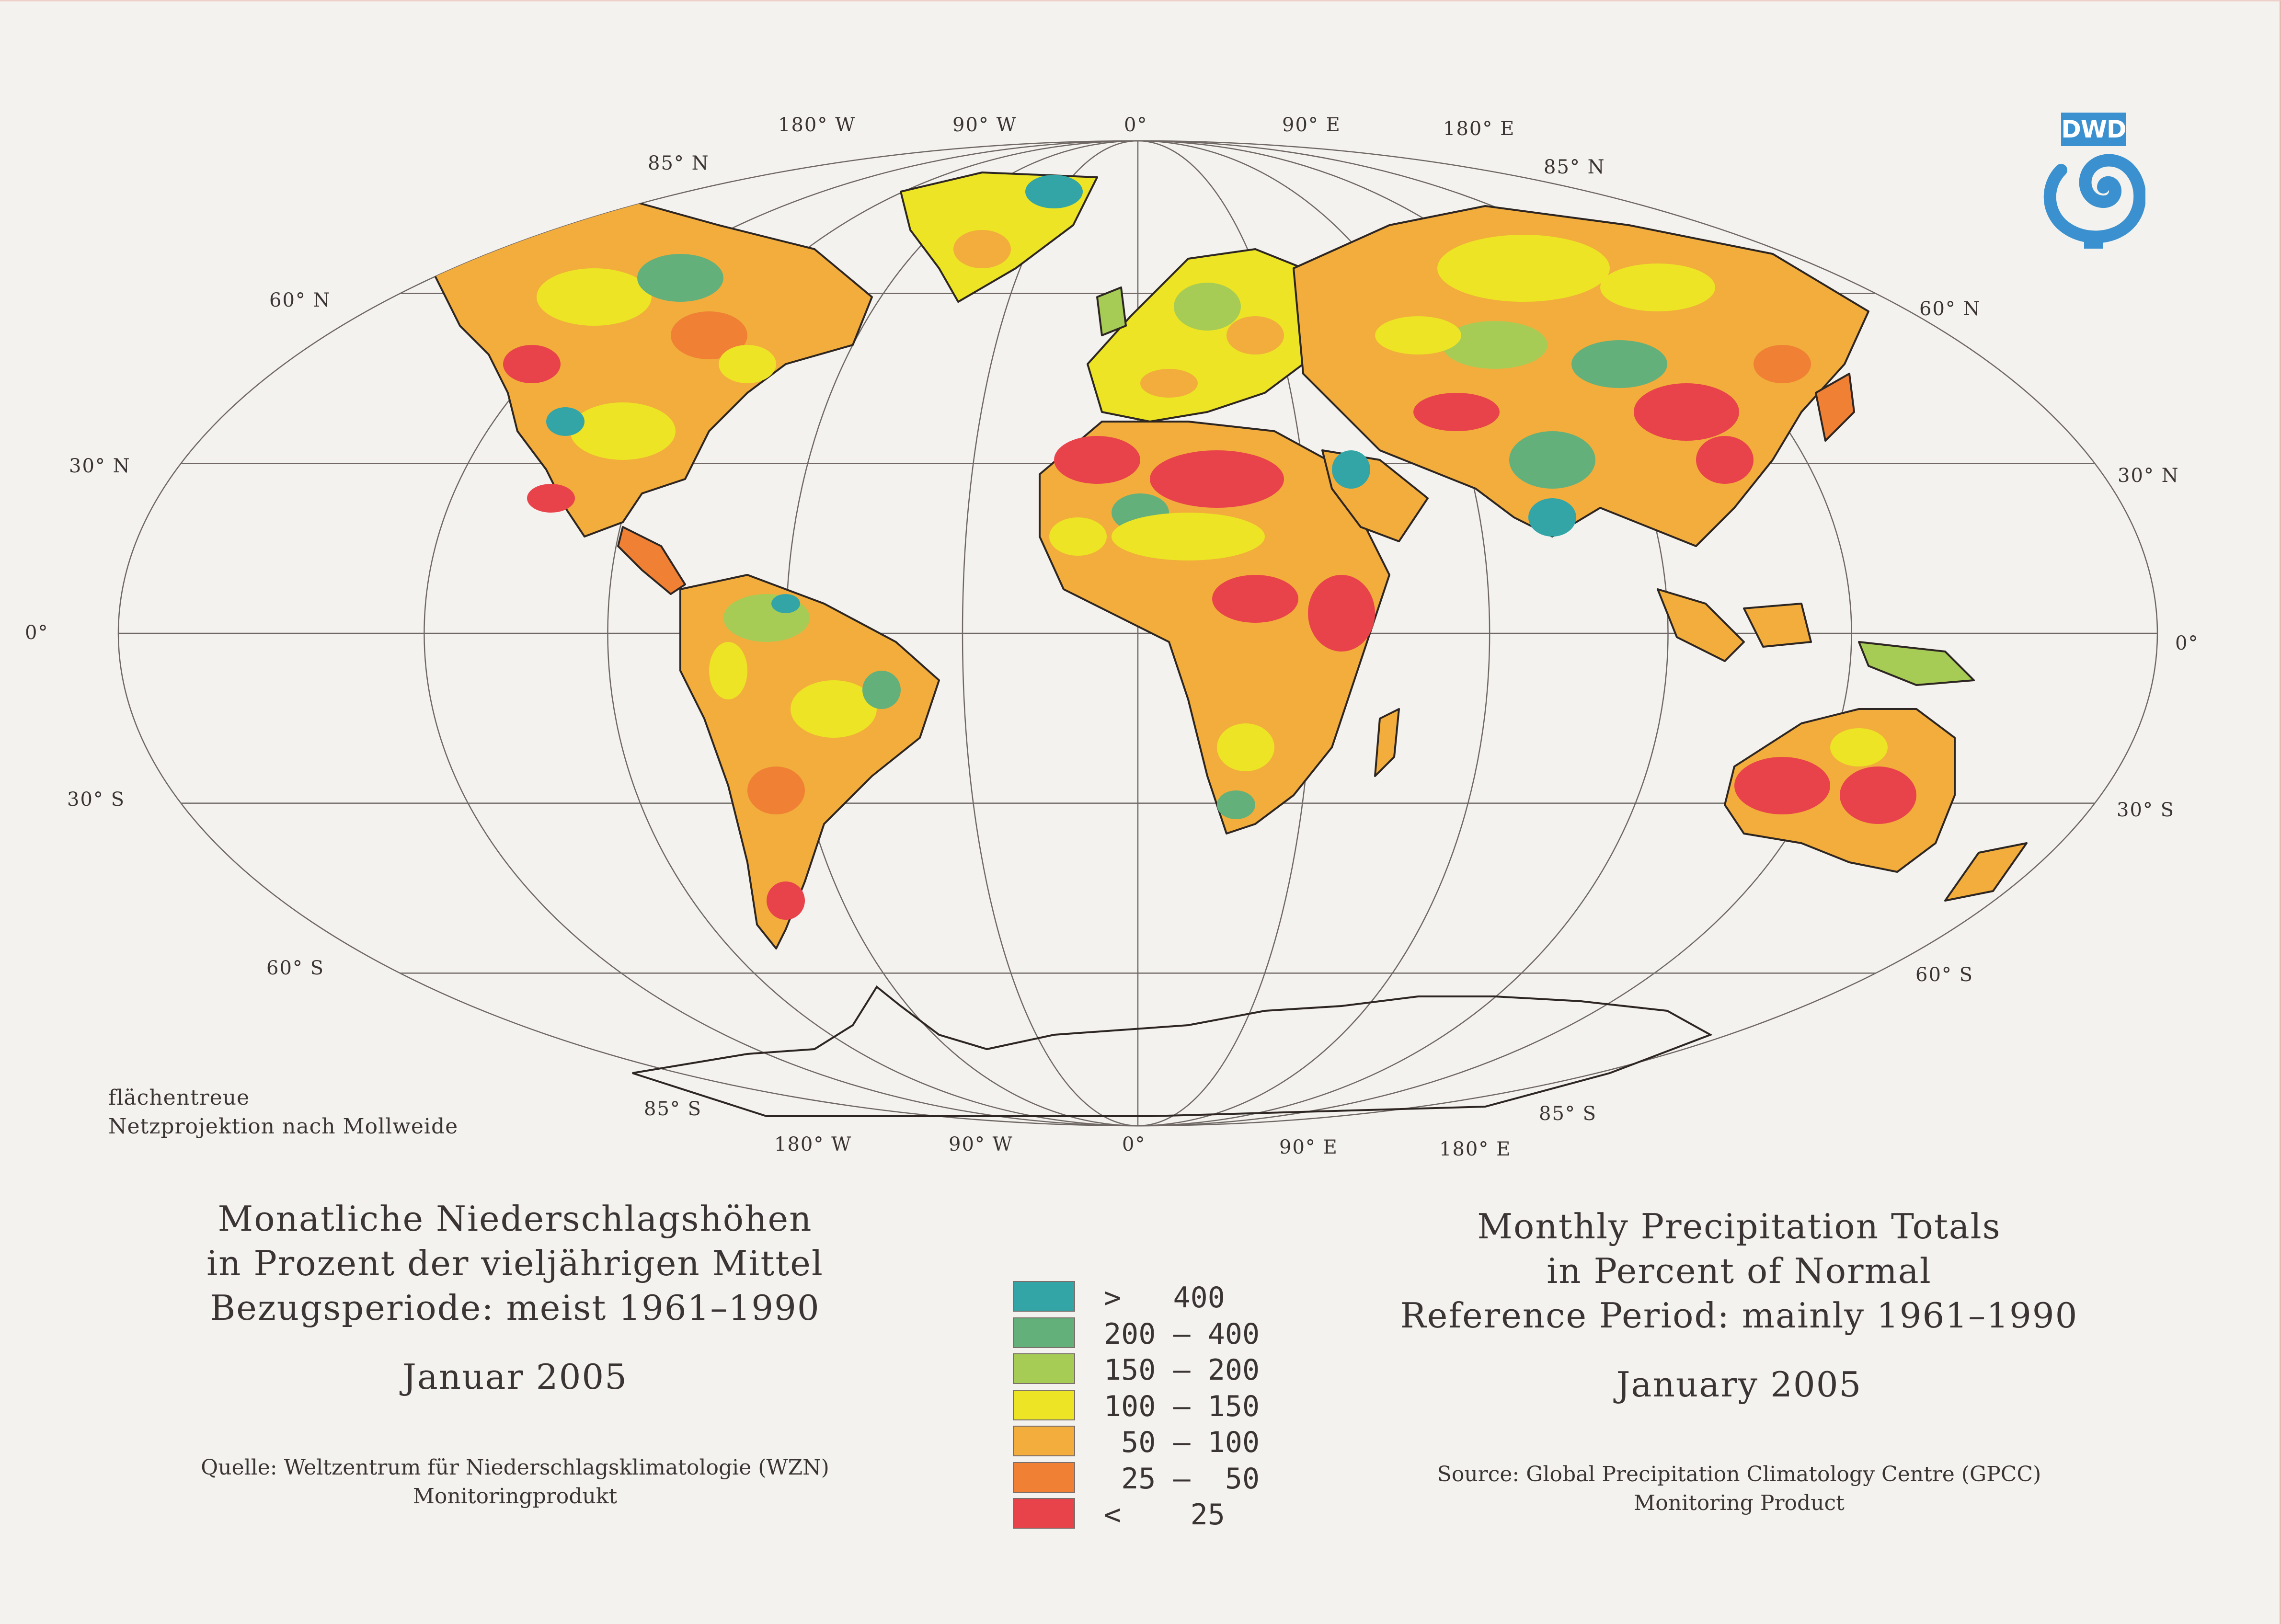  What do you see at coordinates (96, 800) in the screenshot?
I see `lat-label-left-30s: 30° S` at bounding box center [96, 800].